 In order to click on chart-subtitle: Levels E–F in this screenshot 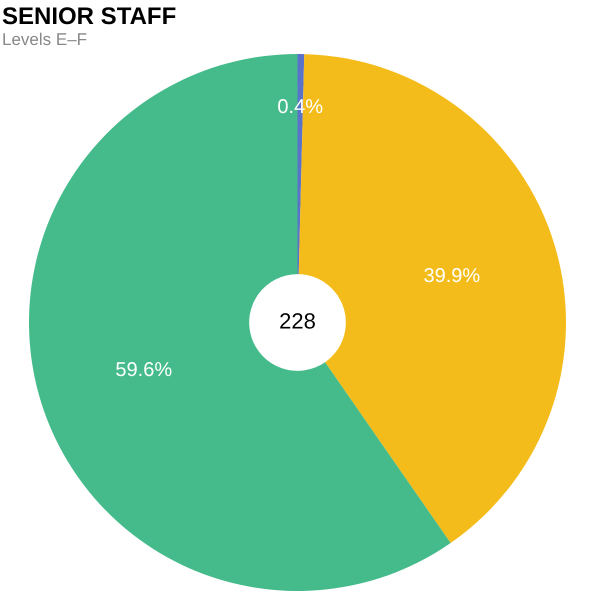, I will do `click(45, 40)`.